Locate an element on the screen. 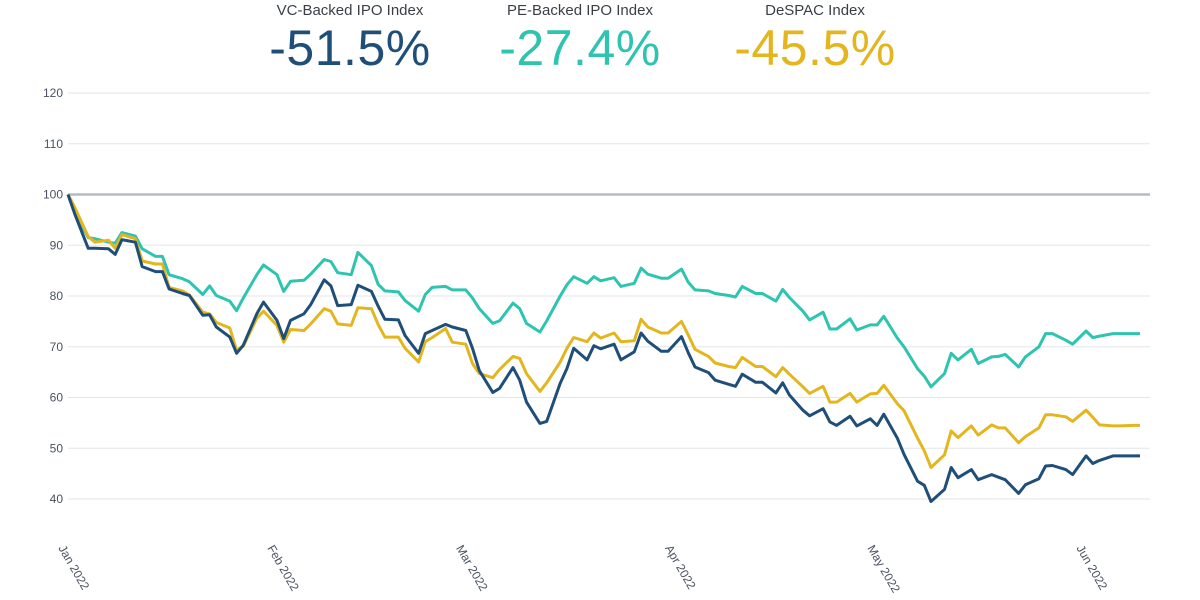 The width and height of the screenshot is (1200, 600). kpi-label: PE-Backed IPO Index is located at coordinates (580, 10).